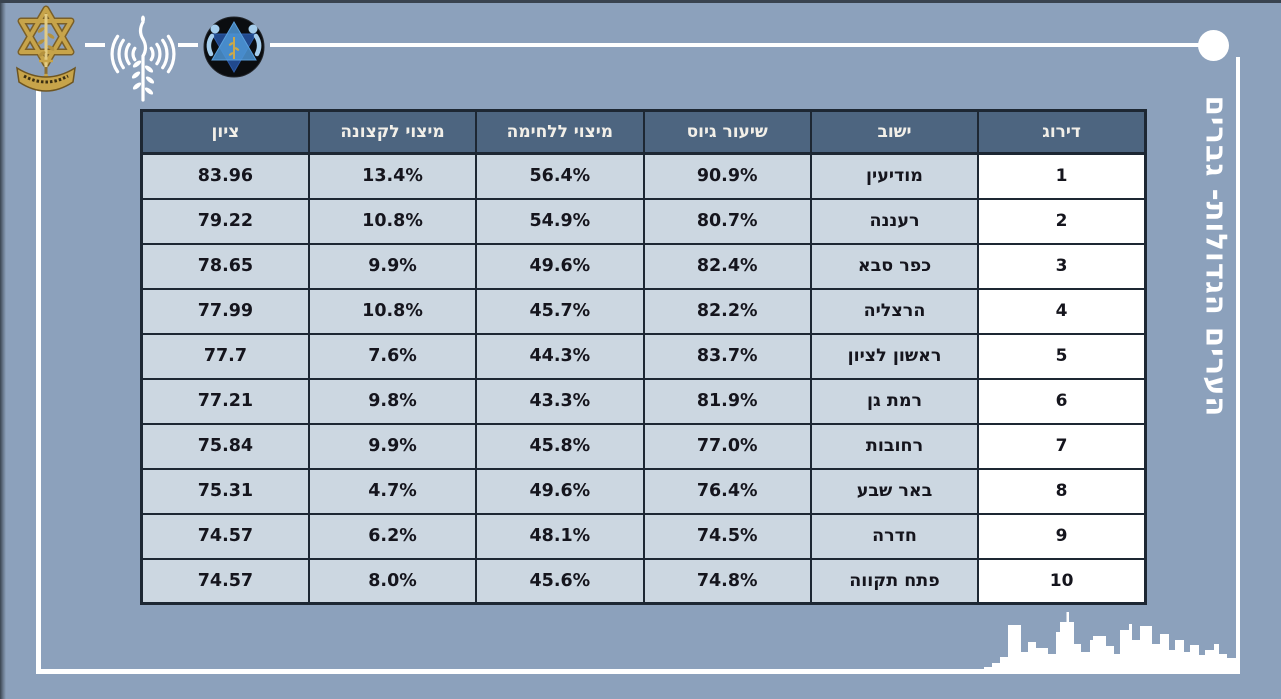  I want to click on cell-enlistment-rate: 74.8%, so click(727, 581).